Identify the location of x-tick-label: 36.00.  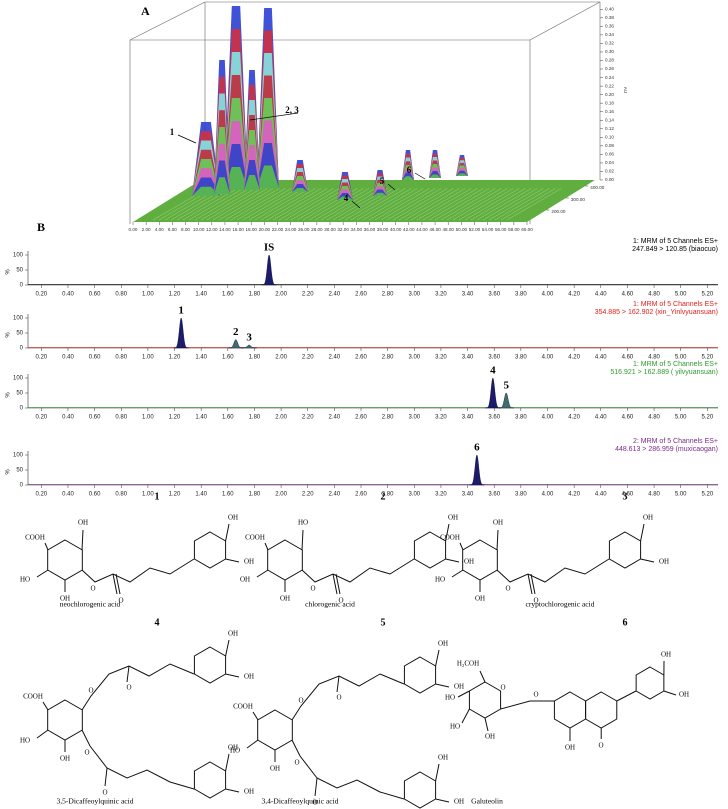
(370, 229).